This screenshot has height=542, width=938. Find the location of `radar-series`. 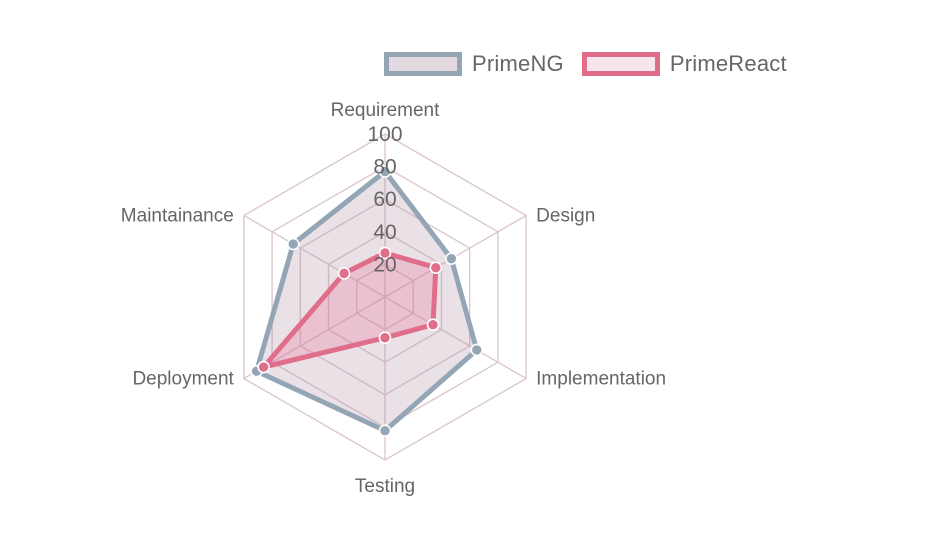

radar-series is located at coordinates (367, 301).